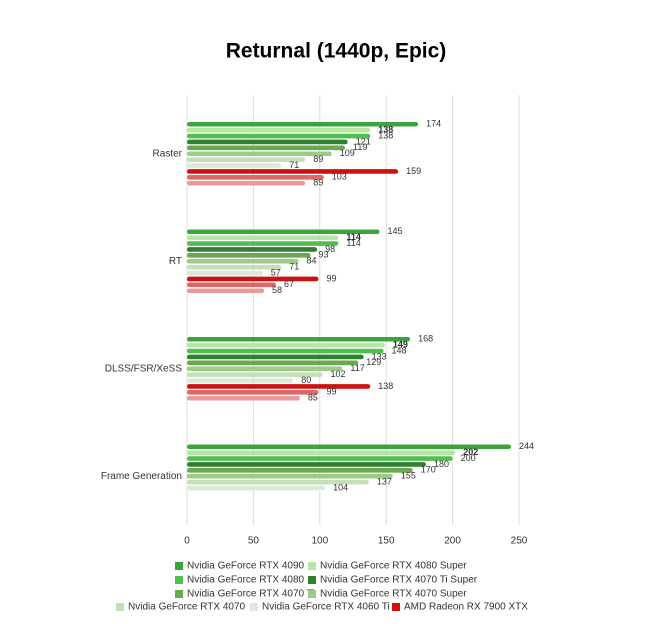  I want to click on value-label: 170, so click(428, 470).